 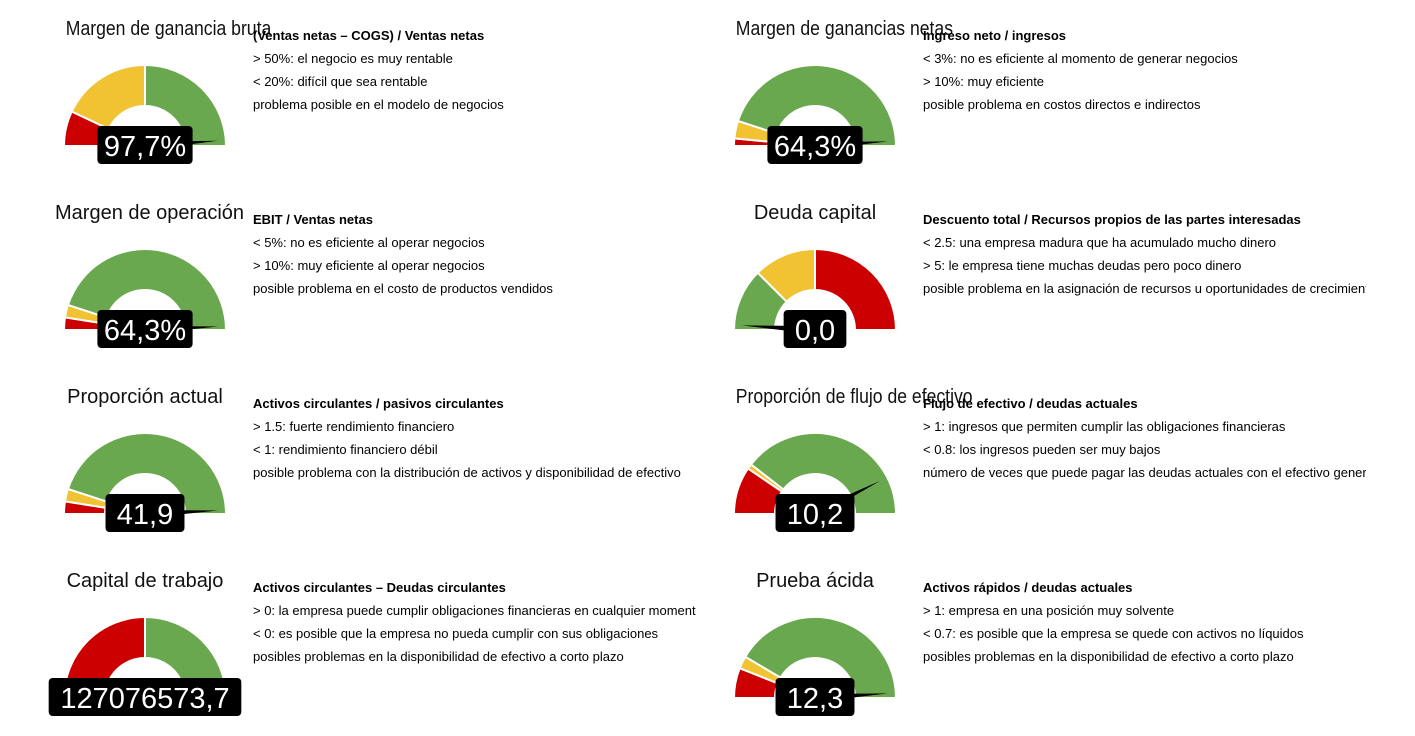 What do you see at coordinates (1042, 449) in the screenshot?
I see `gauge-description-line: < 0.8: los ingresos pueden ser muy bajos` at bounding box center [1042, 449].